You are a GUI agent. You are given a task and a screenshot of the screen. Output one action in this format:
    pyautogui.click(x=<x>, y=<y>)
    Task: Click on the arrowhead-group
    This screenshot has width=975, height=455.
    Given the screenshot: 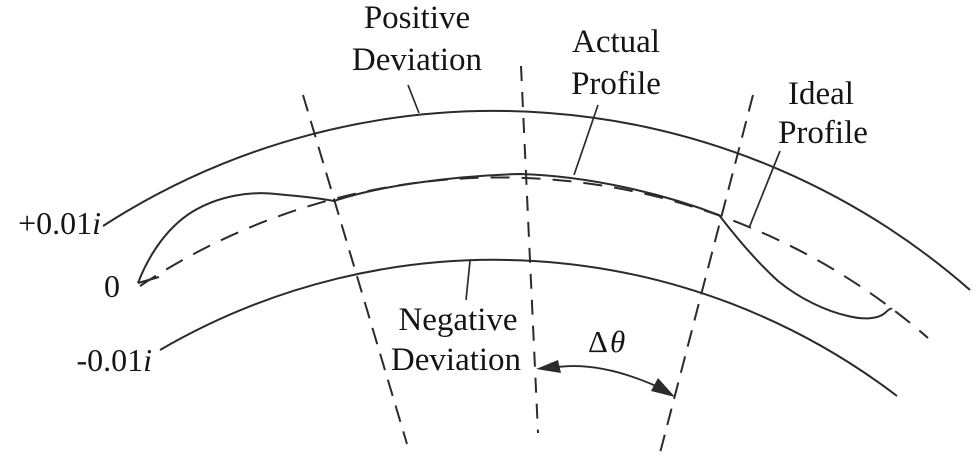 What is the action you would take?
    pyautogui.click(x=605, y=378)
    